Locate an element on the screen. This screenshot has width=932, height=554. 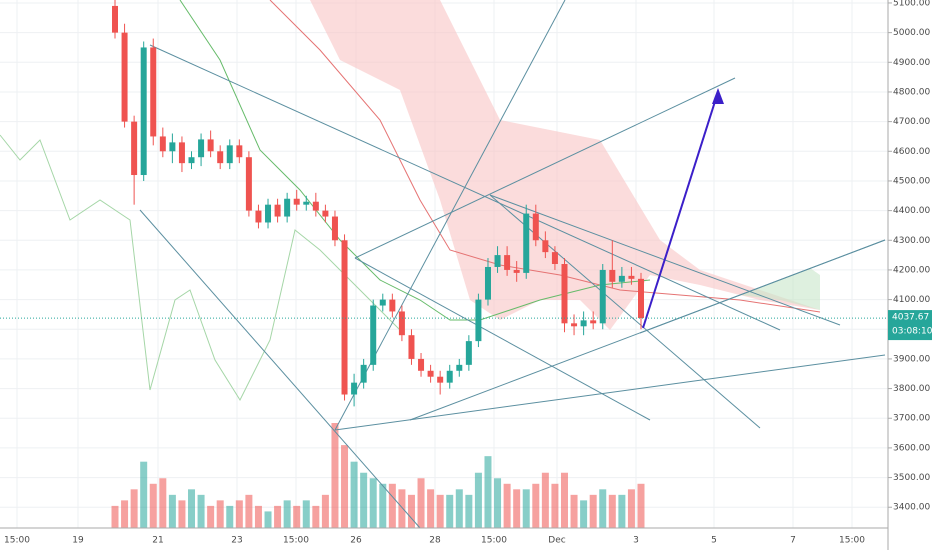
y-tick-label: 4100.00 is located at coordinates (911, 300).